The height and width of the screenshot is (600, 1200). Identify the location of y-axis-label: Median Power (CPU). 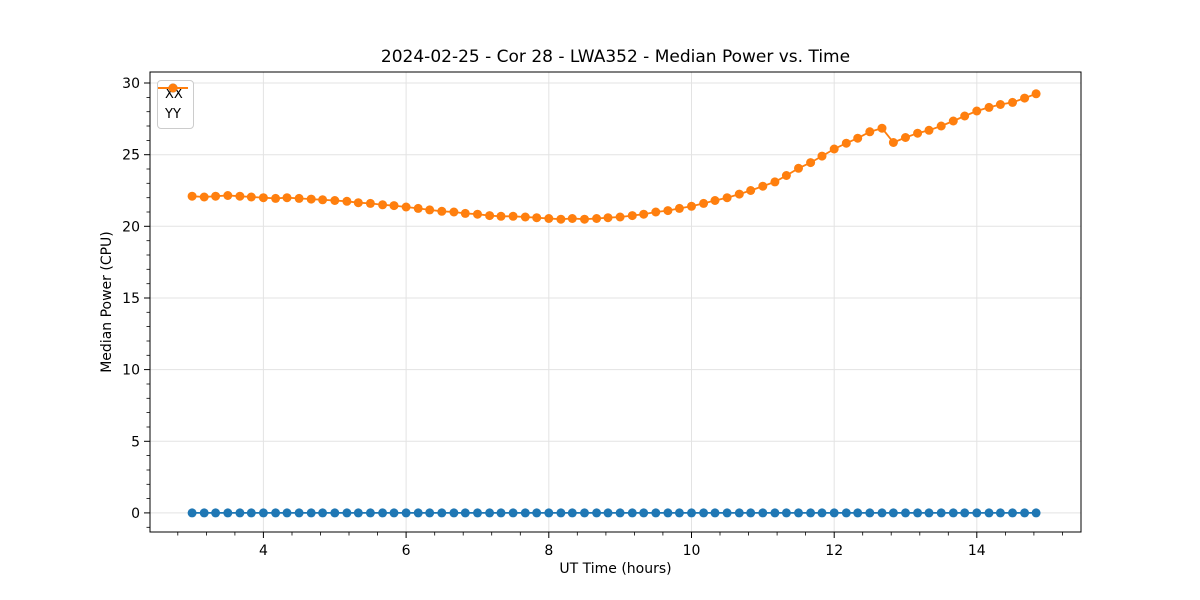
(107, 302).